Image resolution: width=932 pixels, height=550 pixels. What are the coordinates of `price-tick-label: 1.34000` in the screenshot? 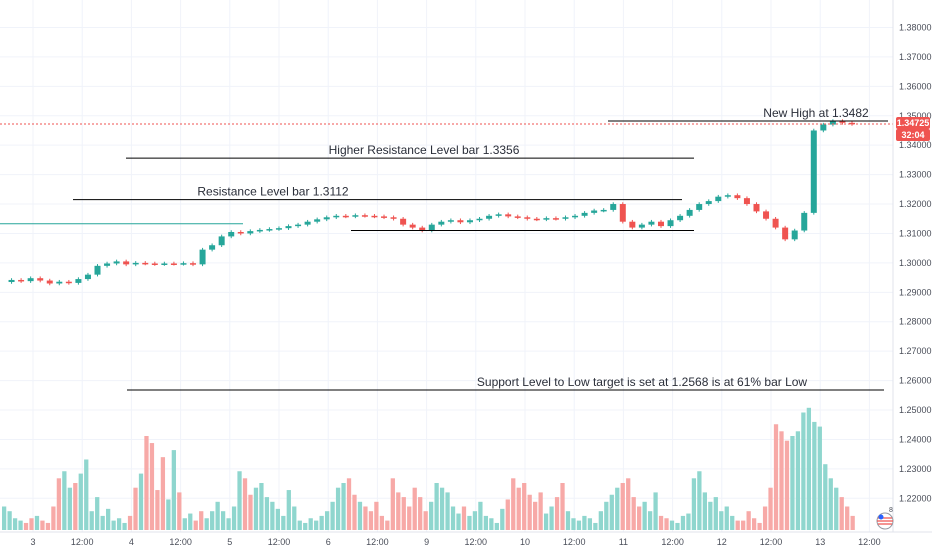 It's located at (915, 145).